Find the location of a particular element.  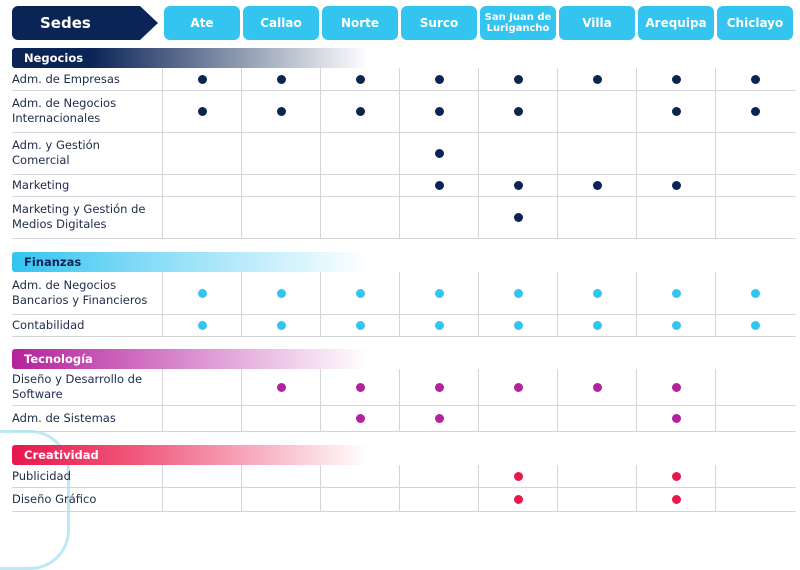

sede-surco: Surco is located at coordinates (439, 23).